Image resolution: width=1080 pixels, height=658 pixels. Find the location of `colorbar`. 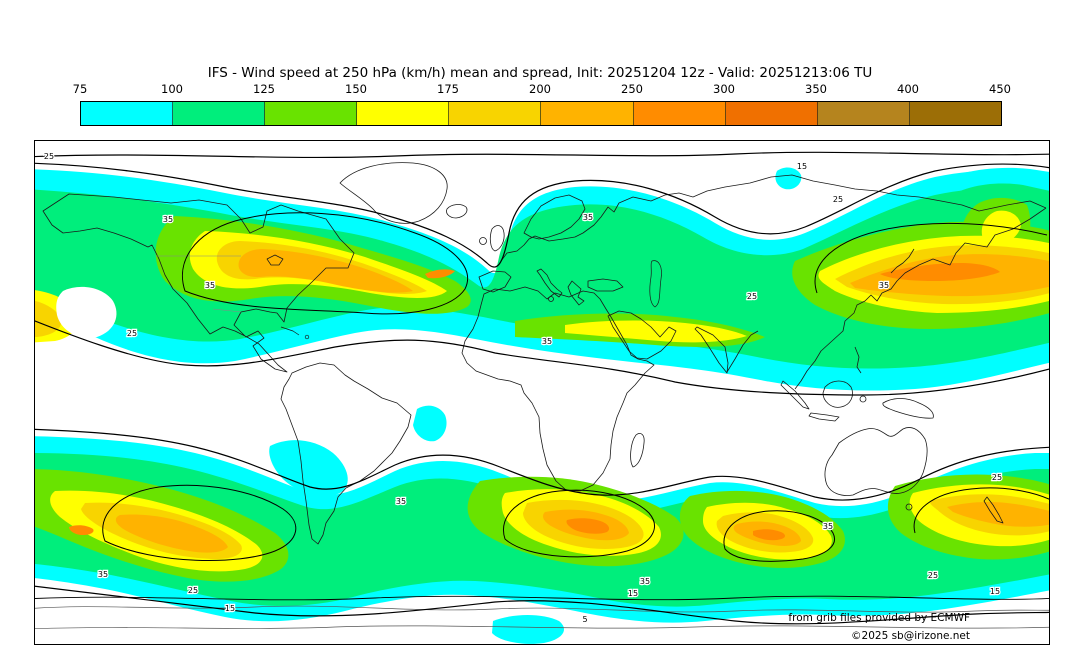

colorbar is located at coordinates (541, 113).